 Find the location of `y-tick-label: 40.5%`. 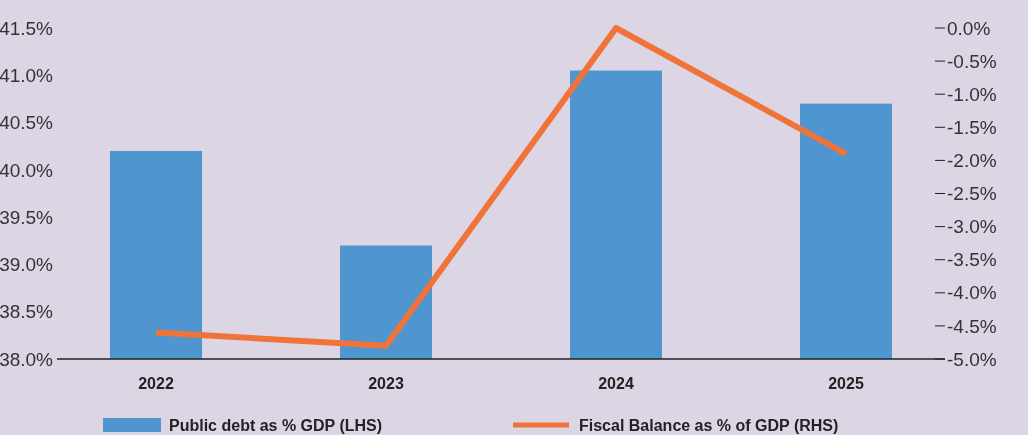

y-tick-label: 40.5% is located at coordinates (27, 123).